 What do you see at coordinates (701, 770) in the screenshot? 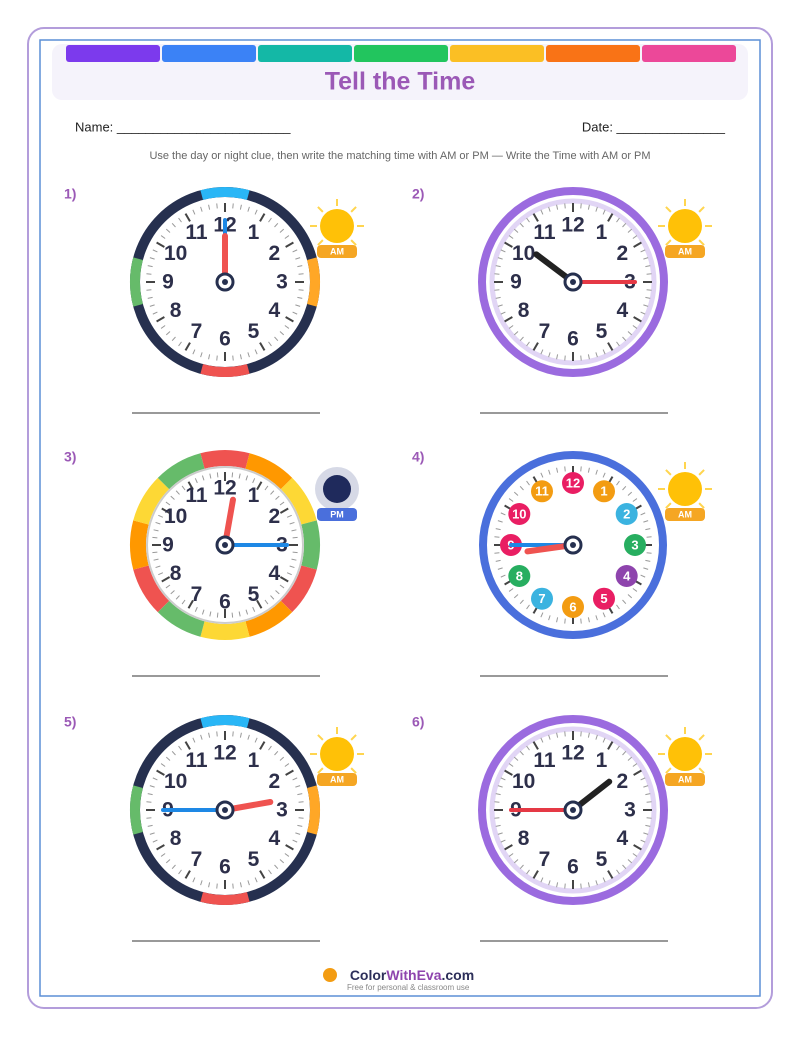
I see `sun-ray` at bounding box center [701, 770].